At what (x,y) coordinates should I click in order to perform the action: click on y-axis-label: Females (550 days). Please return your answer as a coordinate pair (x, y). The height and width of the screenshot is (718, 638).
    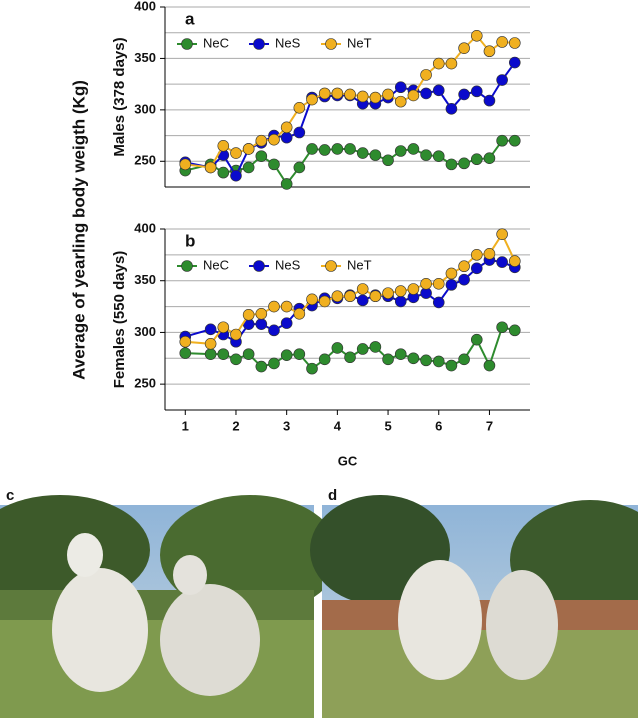
    Looking at the image, I should click on (119, 320).